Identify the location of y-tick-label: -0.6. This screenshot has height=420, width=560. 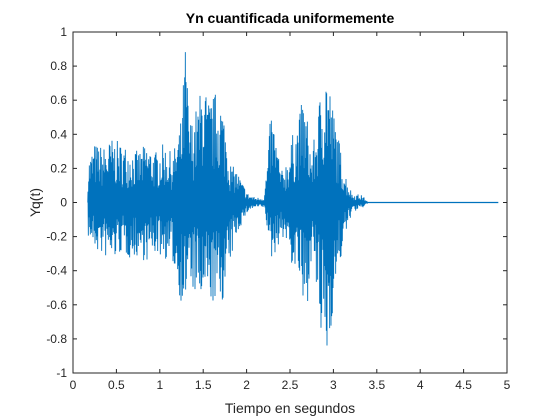
(56, 305).